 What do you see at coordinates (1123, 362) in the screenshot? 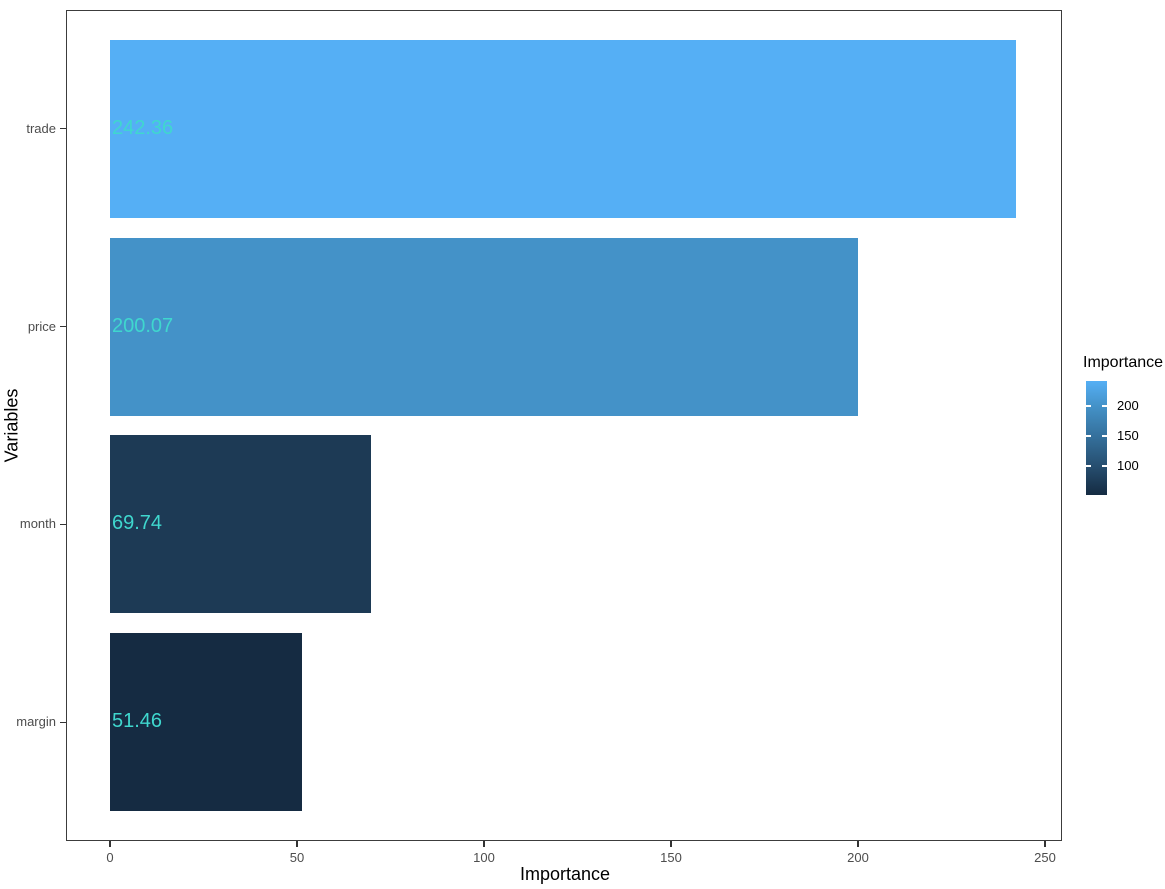
I see `legend-title: Importance` at bounding box center [1123, 362].